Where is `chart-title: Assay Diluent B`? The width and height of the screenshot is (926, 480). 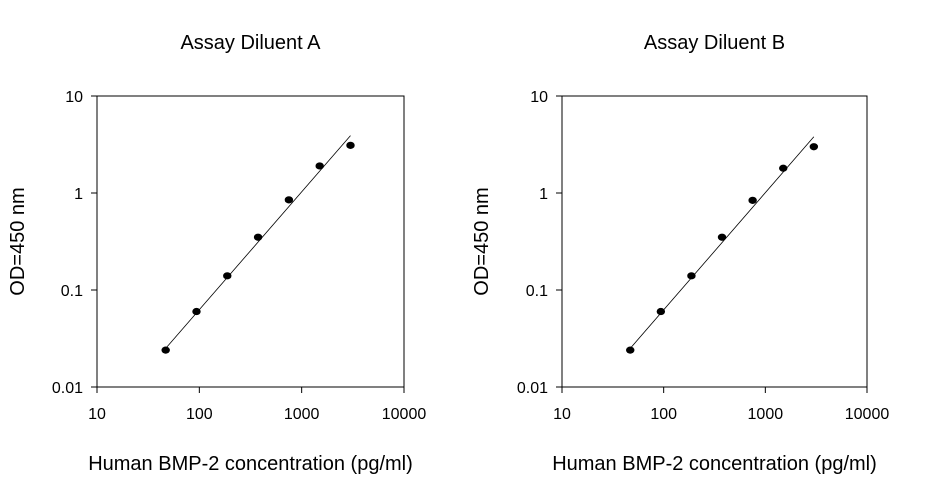 chart-title: Assay Diluent B is located at coordinates (714, 43).